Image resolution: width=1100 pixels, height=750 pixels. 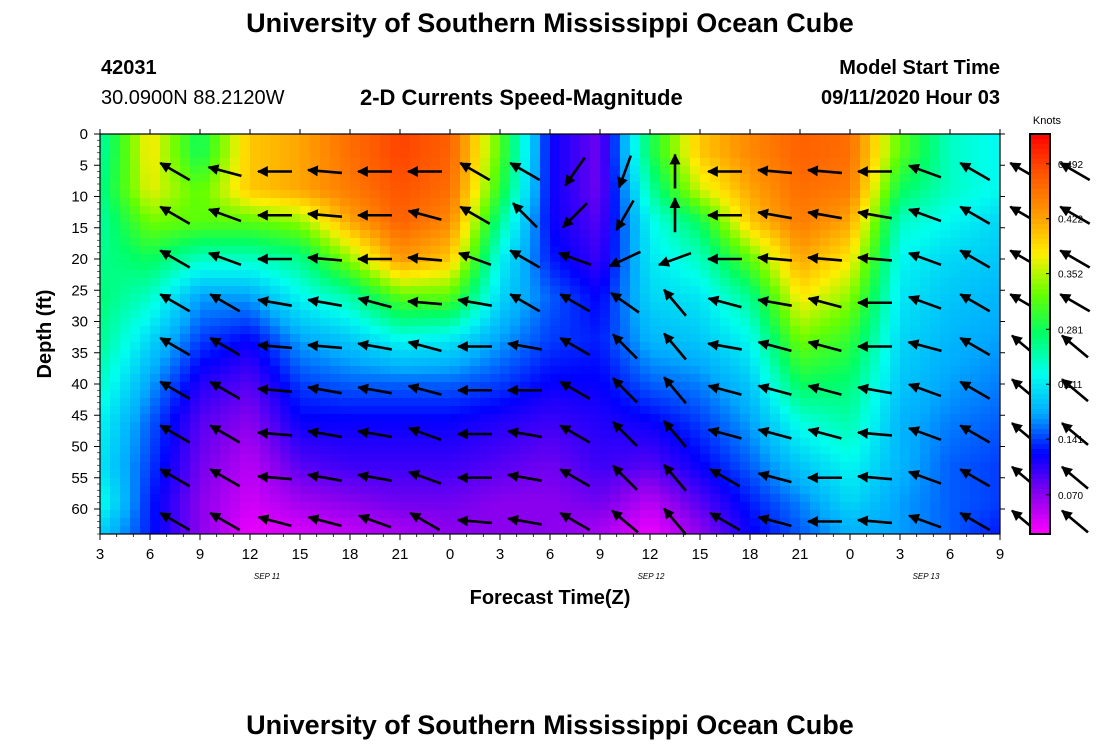 I want to click on date-label: SEP 11, so click(x=267, y=576).